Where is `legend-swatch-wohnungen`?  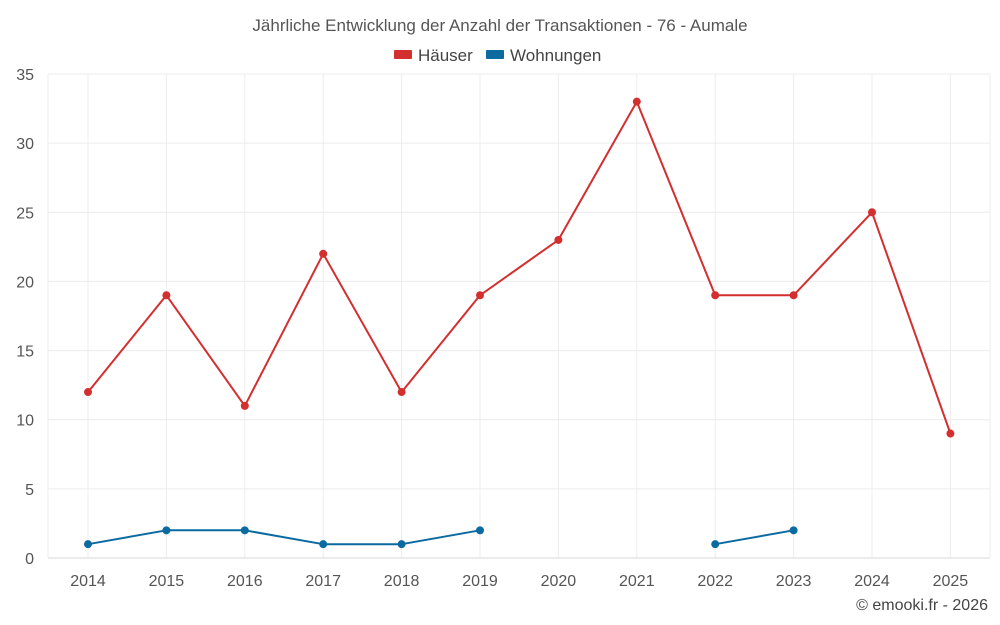 legend-swatch-wohnungen is located at coordinates (495, 54).